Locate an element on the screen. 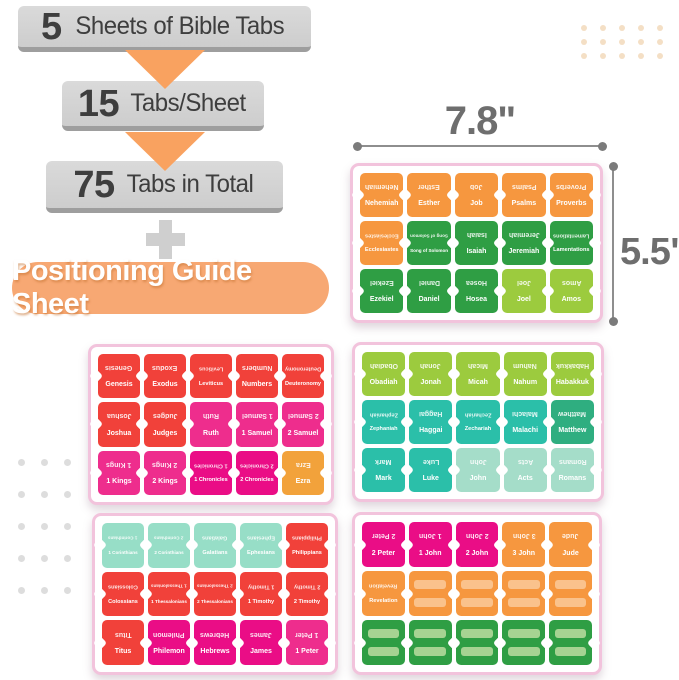 This screenshot has height=680, width=679. tab-label-mirrored: 1 Corinthians is located at coordinates (123, 538).